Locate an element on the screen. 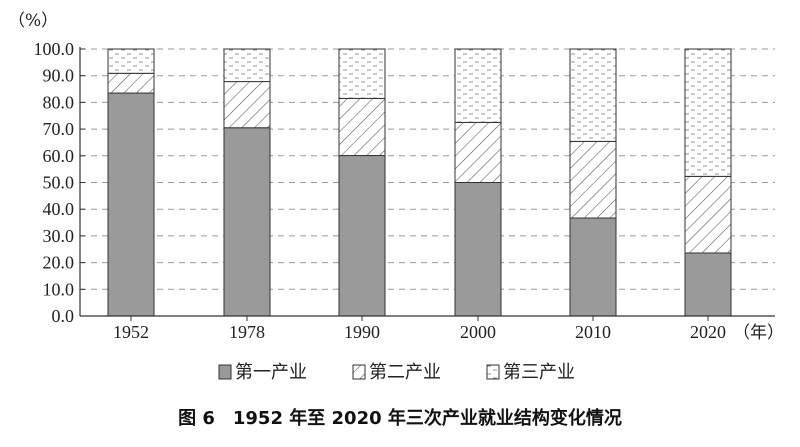 This screenshot has width=800, height=447. y-tick-label: 10.0 is located at coordinates (59, 289).